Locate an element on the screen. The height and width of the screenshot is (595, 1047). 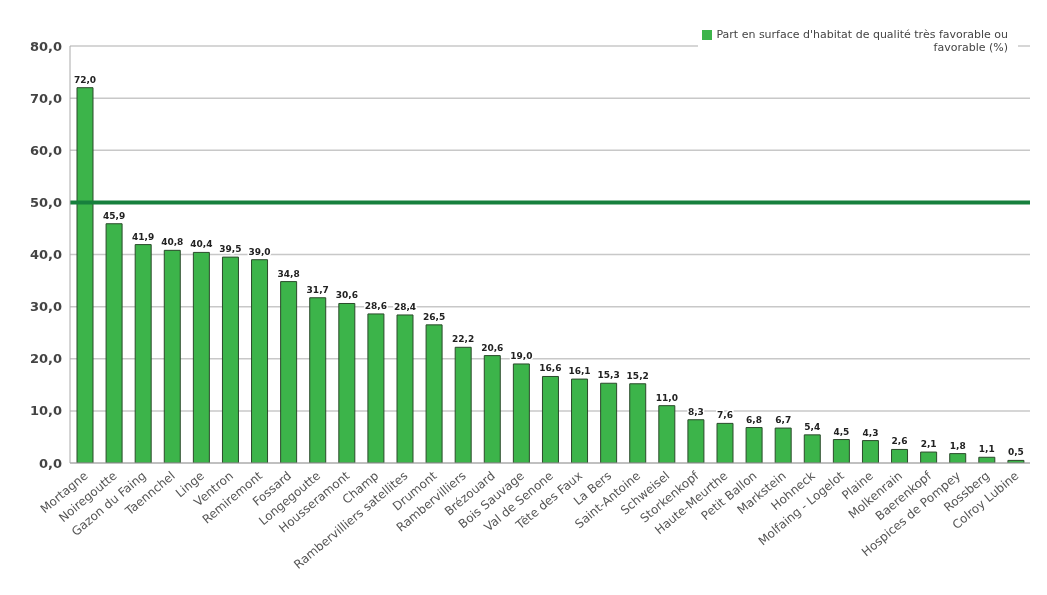
data-label: 15,2 is located at coordinates (637, 375).